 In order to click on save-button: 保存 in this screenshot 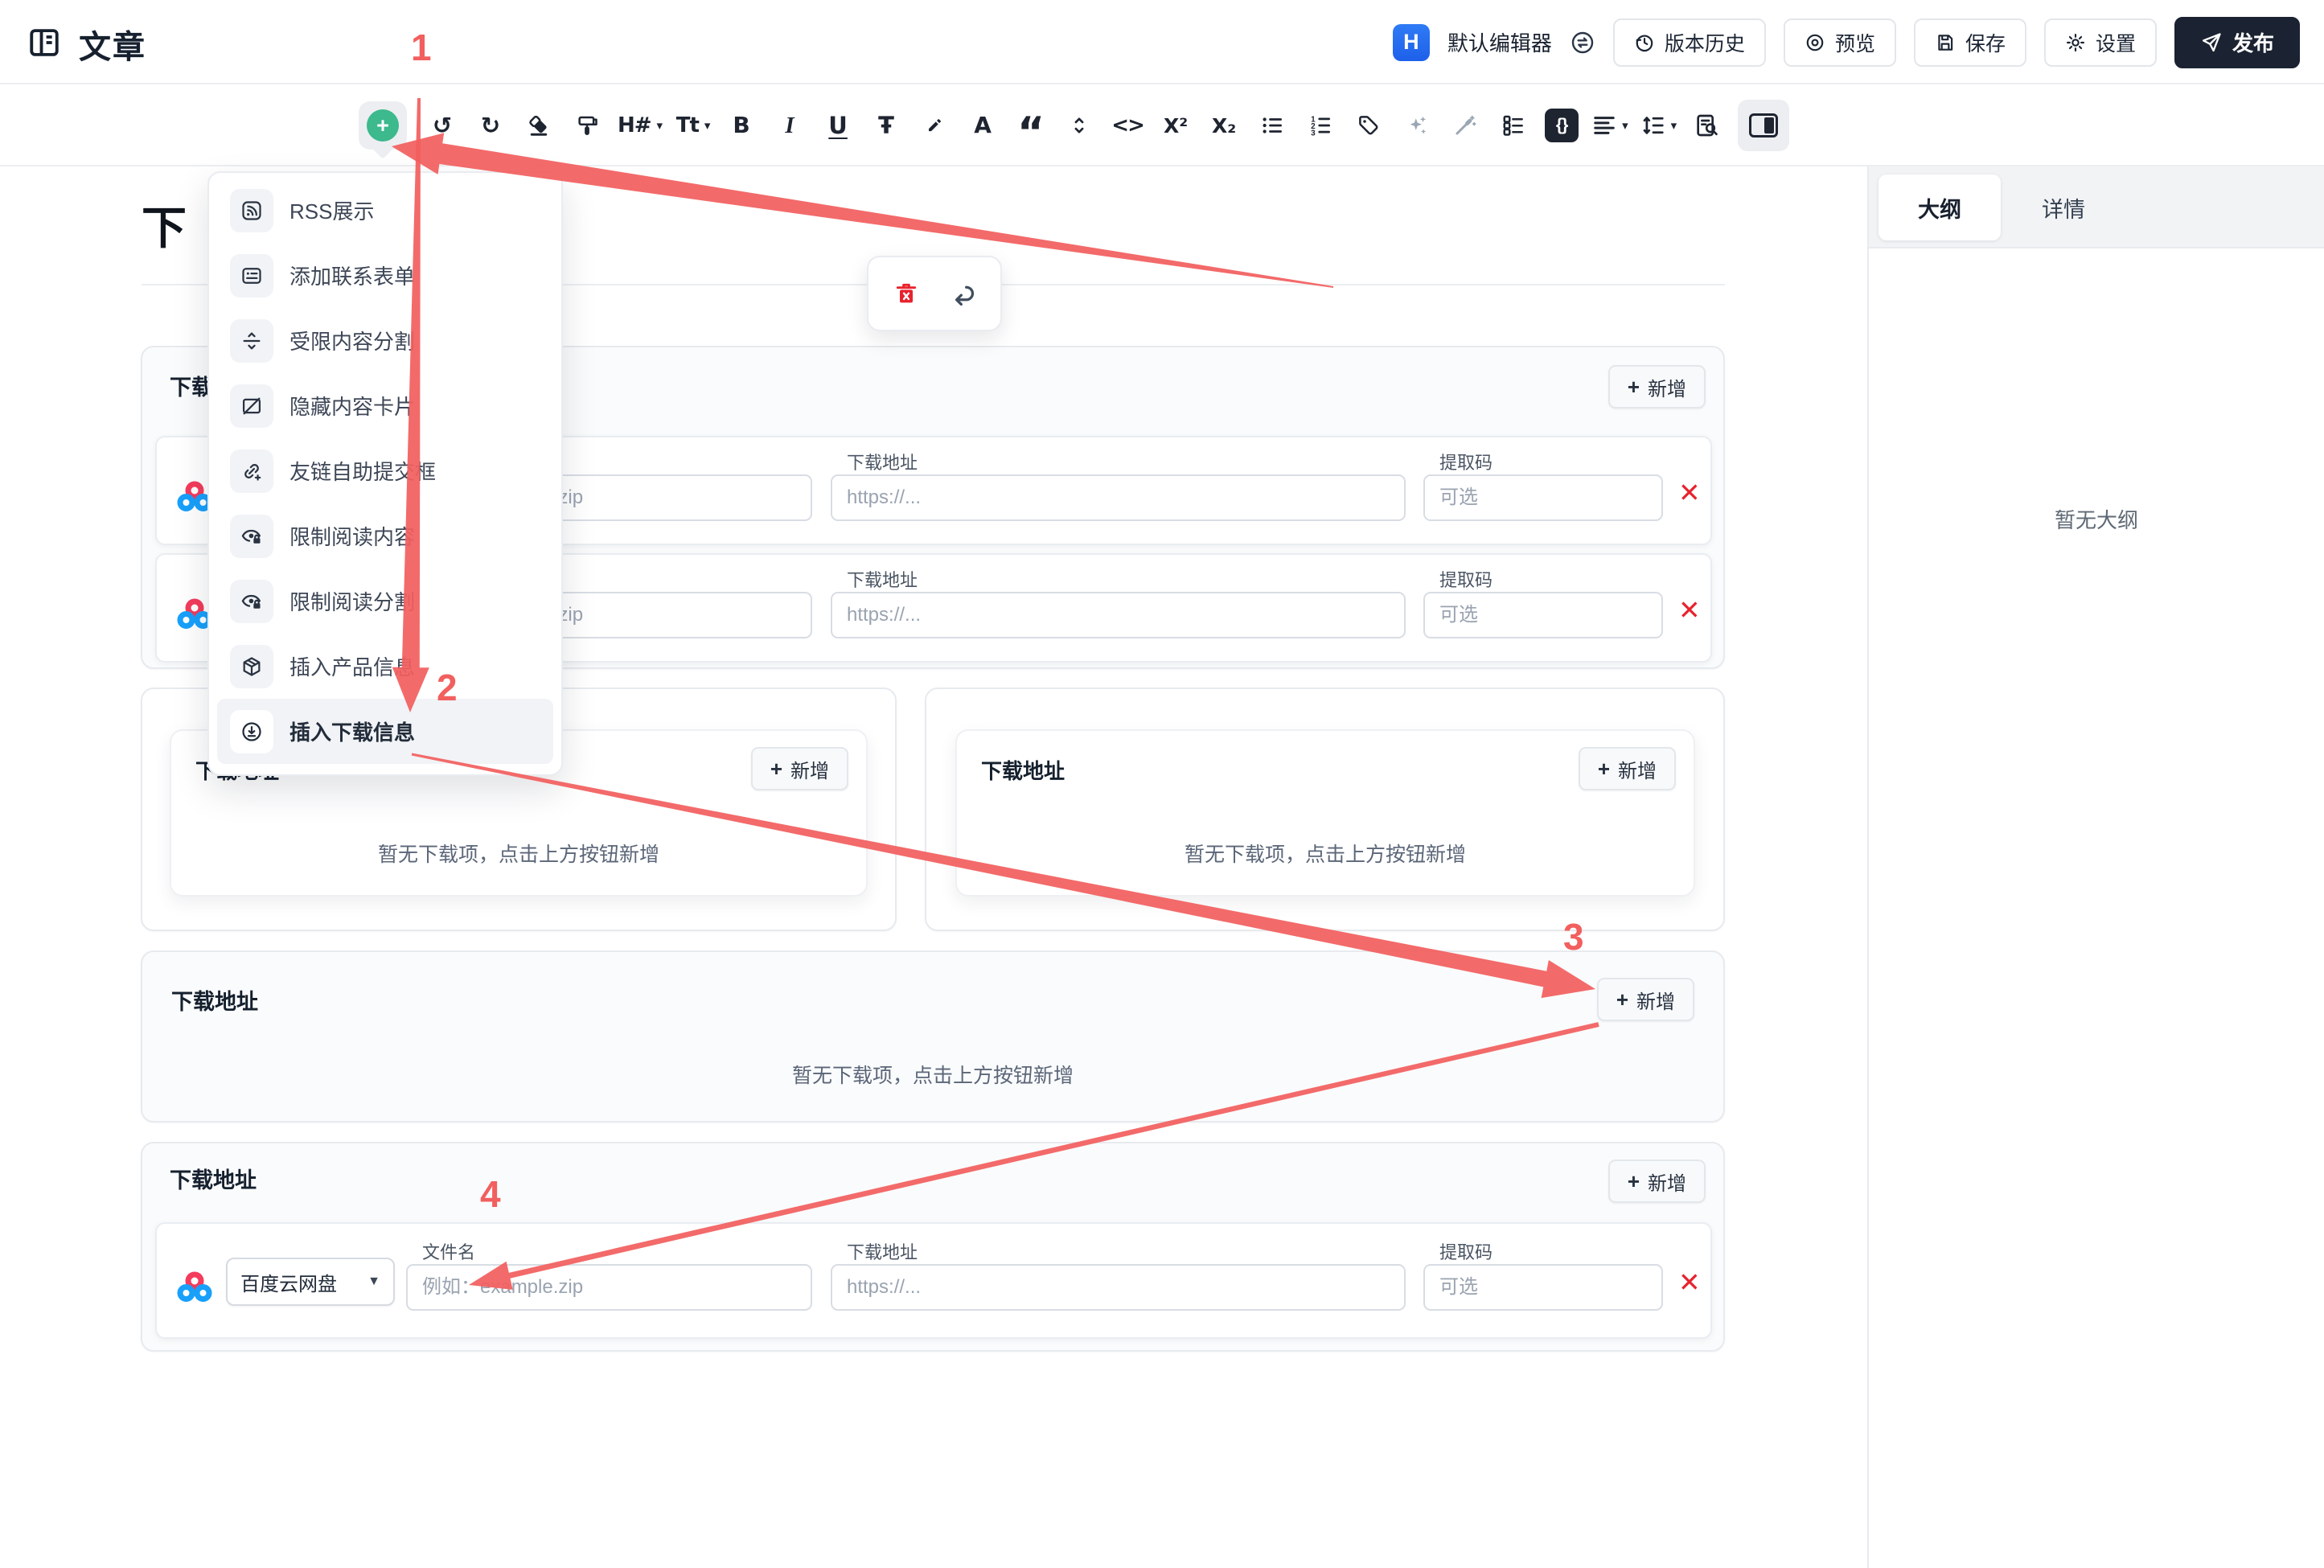, I will do `click(1969, 42)`.